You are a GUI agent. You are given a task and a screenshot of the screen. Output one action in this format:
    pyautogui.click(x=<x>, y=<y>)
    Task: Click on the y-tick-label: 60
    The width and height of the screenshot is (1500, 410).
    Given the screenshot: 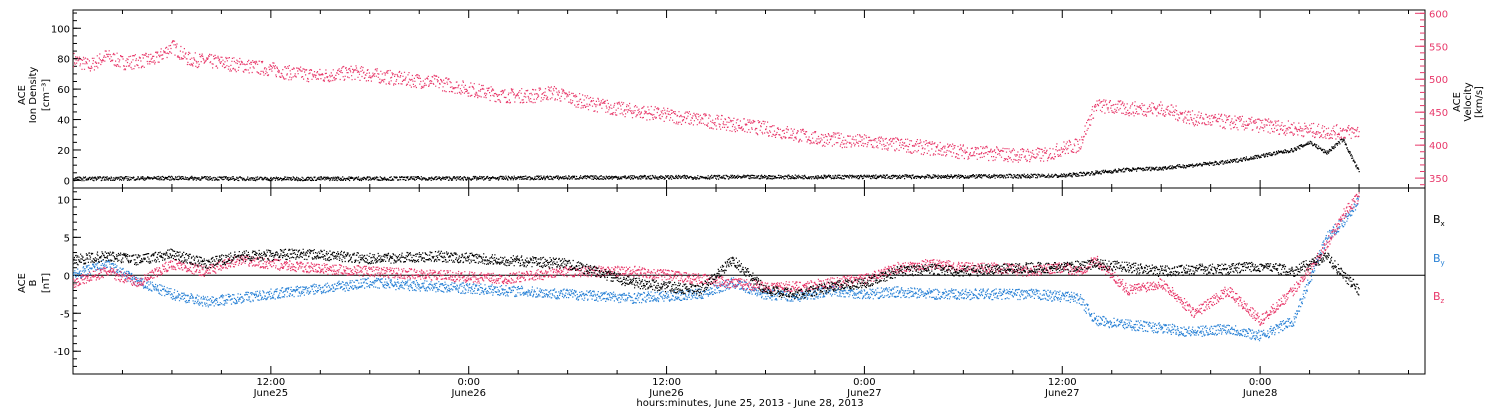 What is the action you would take?
    pyautogui.click(x=63, y=90)
    